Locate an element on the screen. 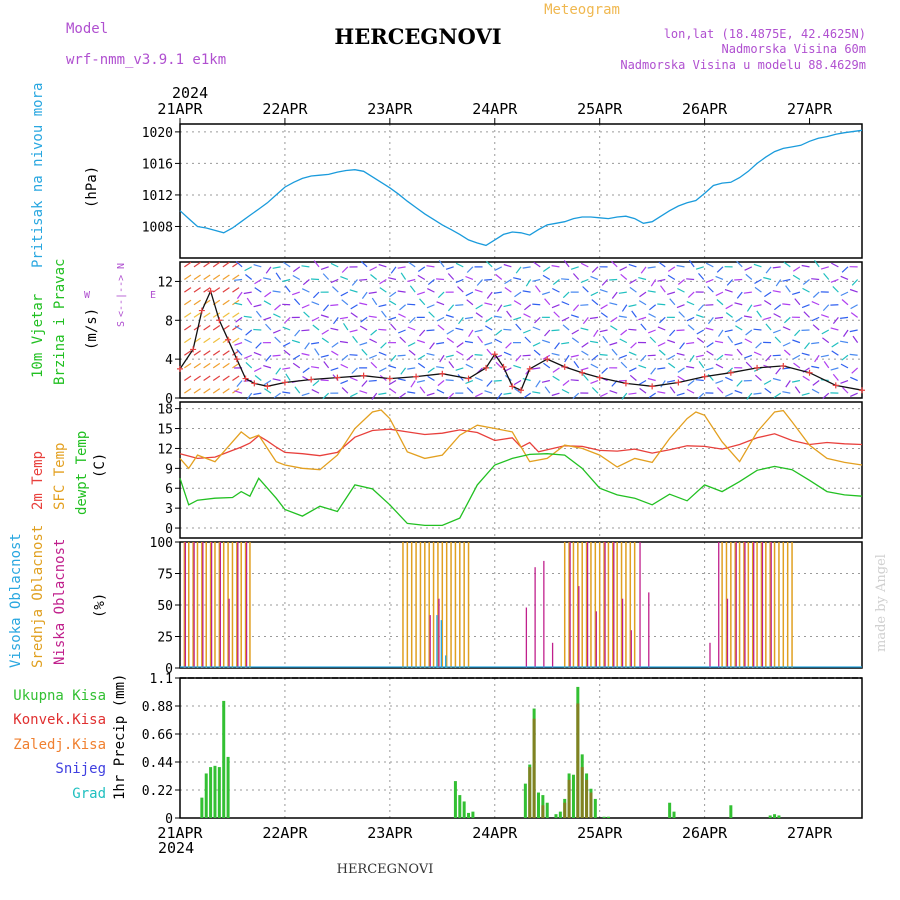  mid-cloud-label: Srednja Oblacnost is located at coordinates (38, 596).